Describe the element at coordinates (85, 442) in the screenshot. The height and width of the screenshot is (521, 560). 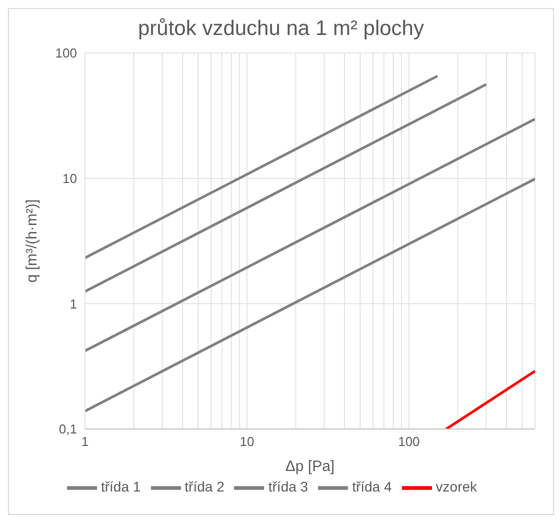
I see `x-tick-label: 1` at that location.